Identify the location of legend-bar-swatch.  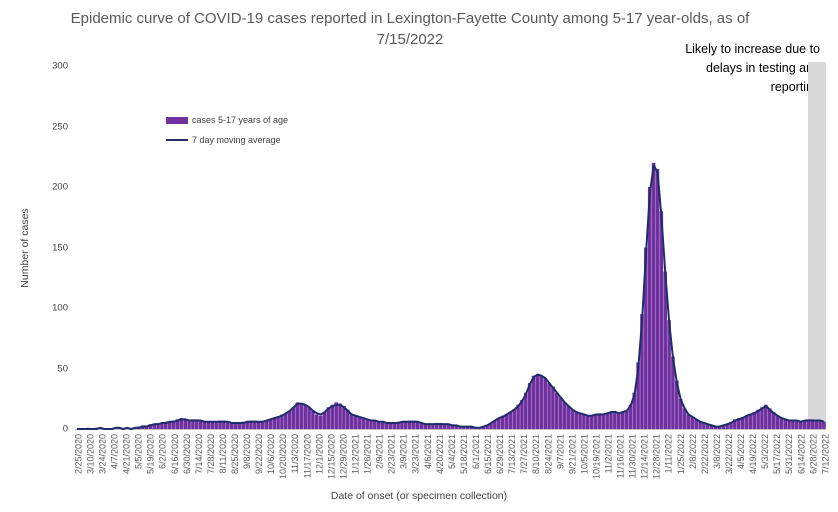
(177, 120).